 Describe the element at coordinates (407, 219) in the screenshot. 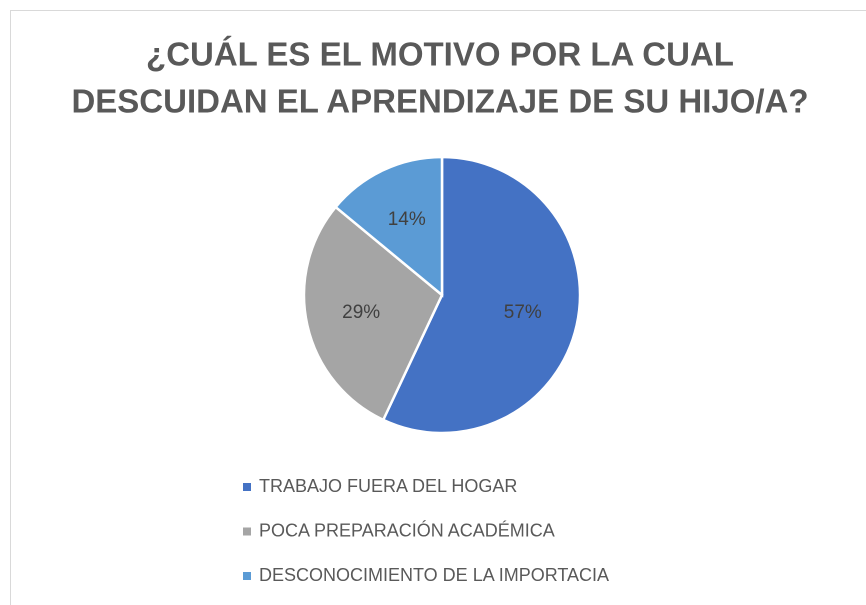

I see `data-label: 14%` at that location.